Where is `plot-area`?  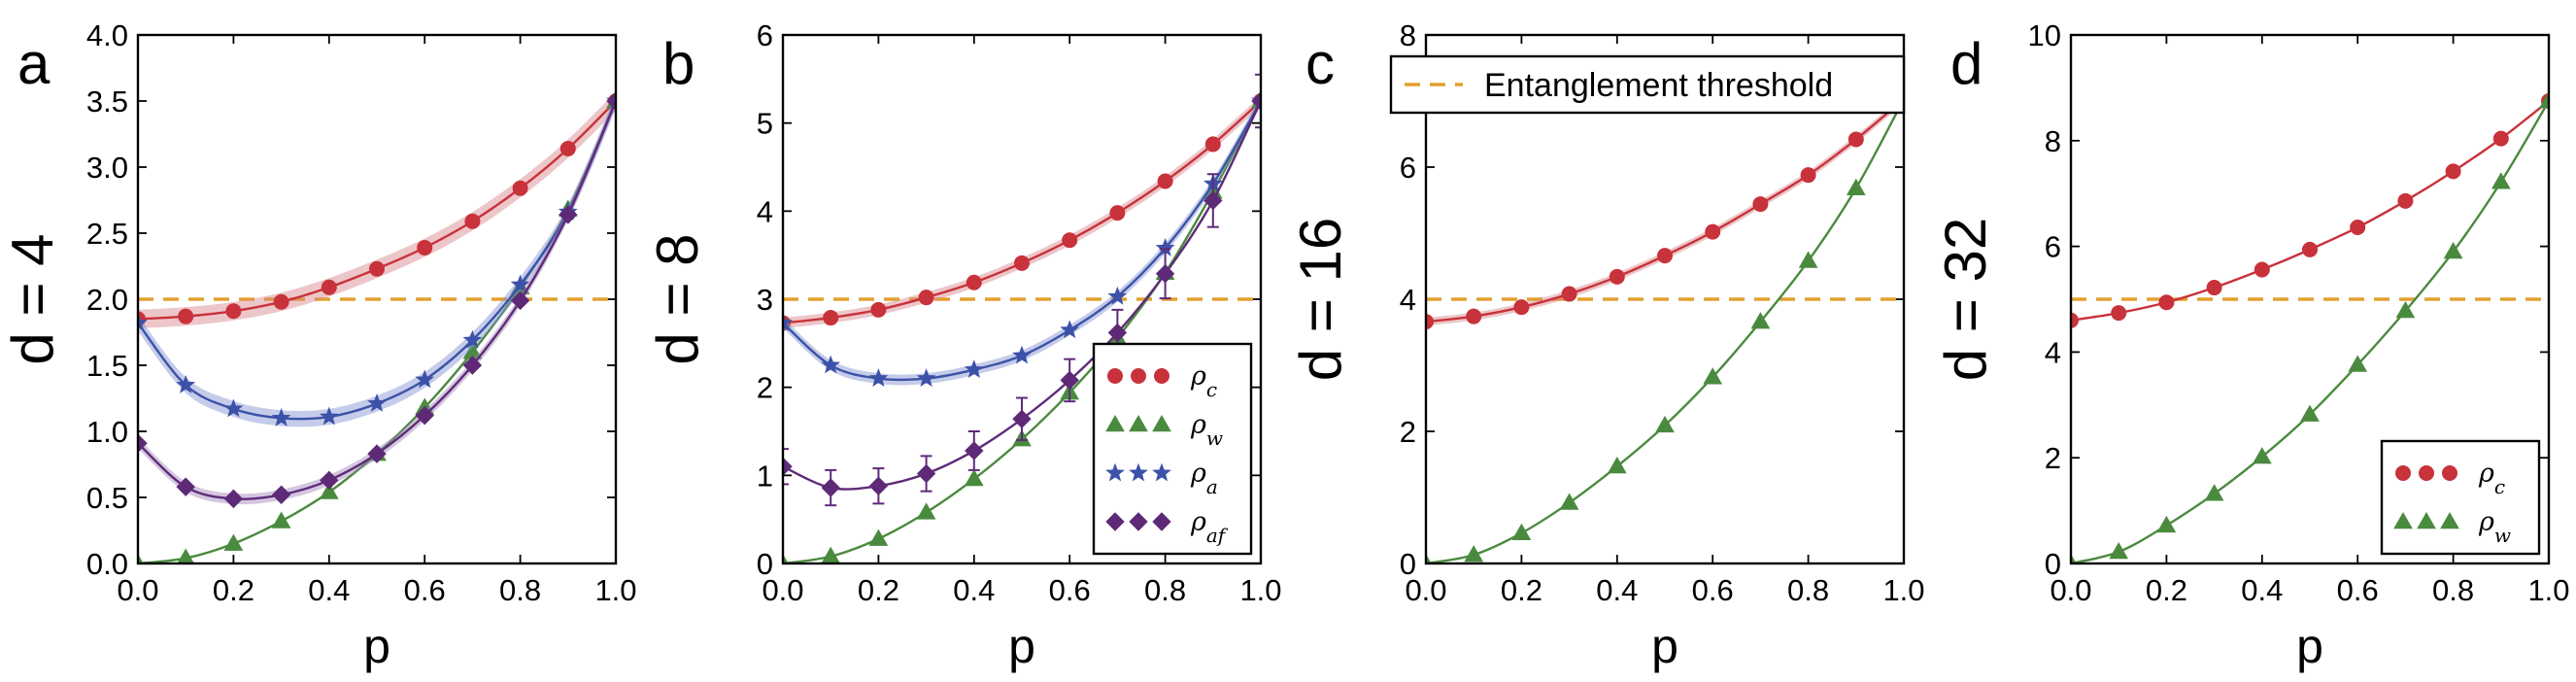
plot-area is located at coordinates (2310, 326).